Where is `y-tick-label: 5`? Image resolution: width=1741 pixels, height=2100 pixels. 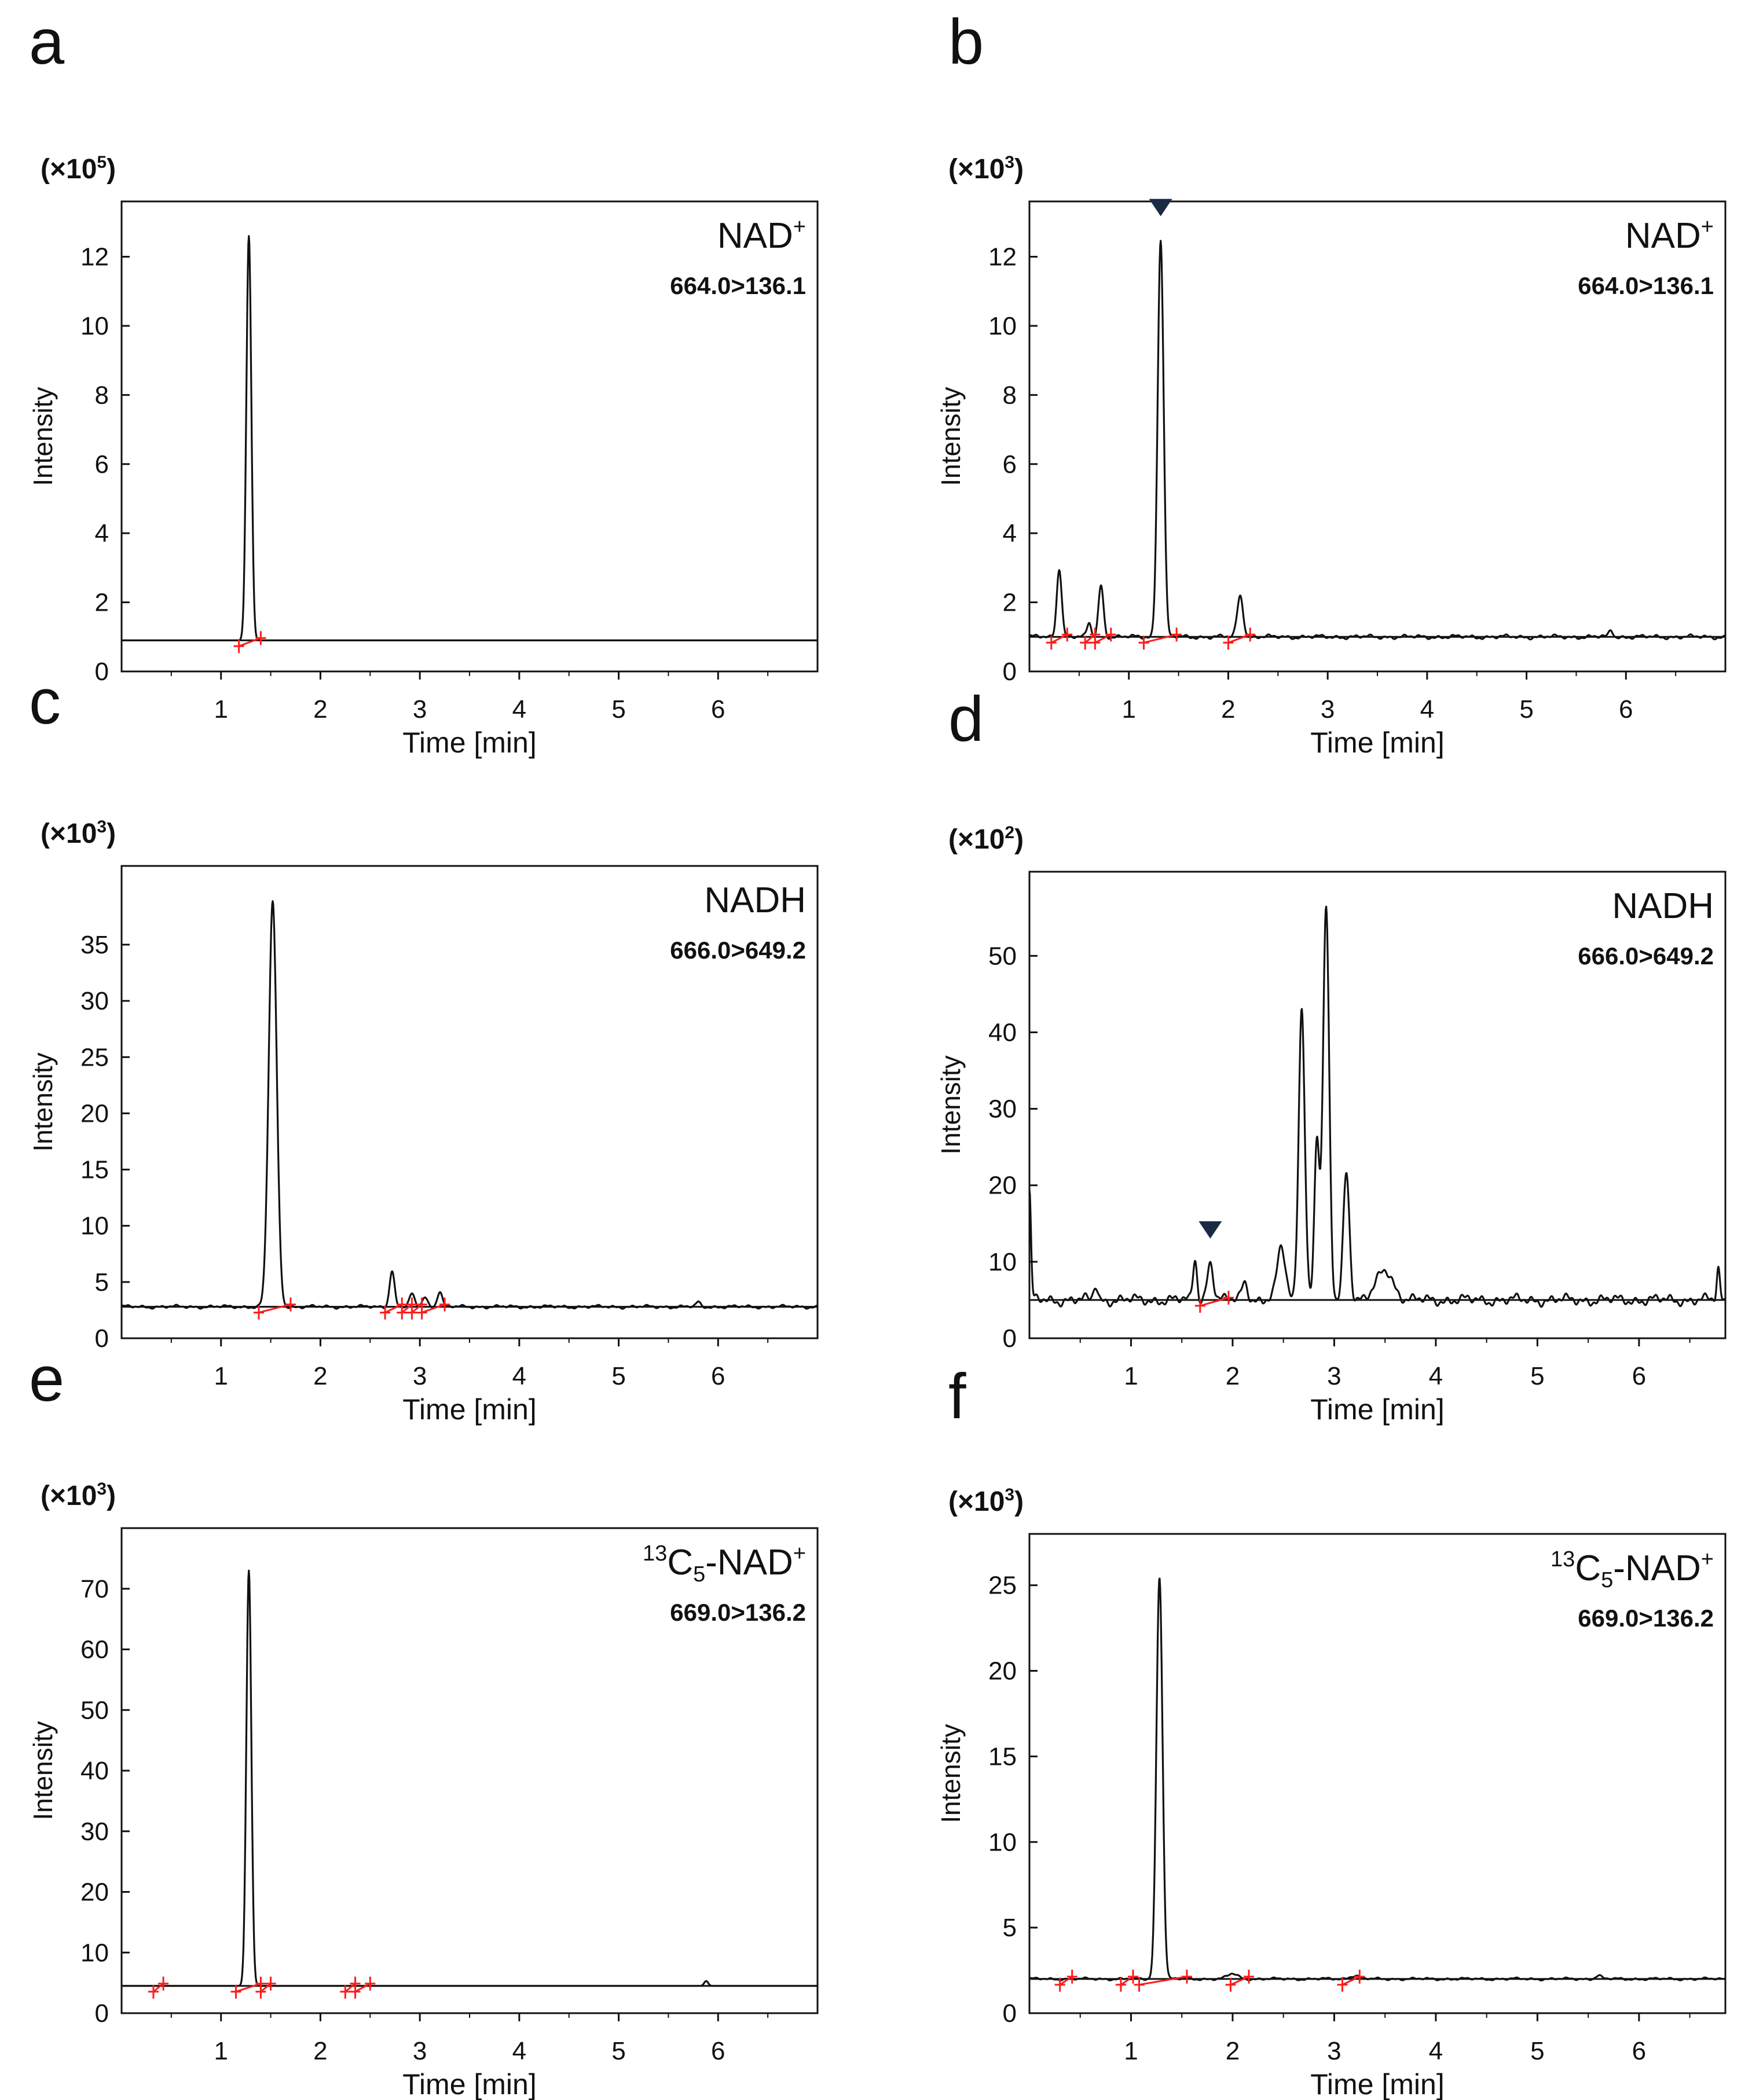 y-tick-label: 5 is located at coordinates (102, 1282).